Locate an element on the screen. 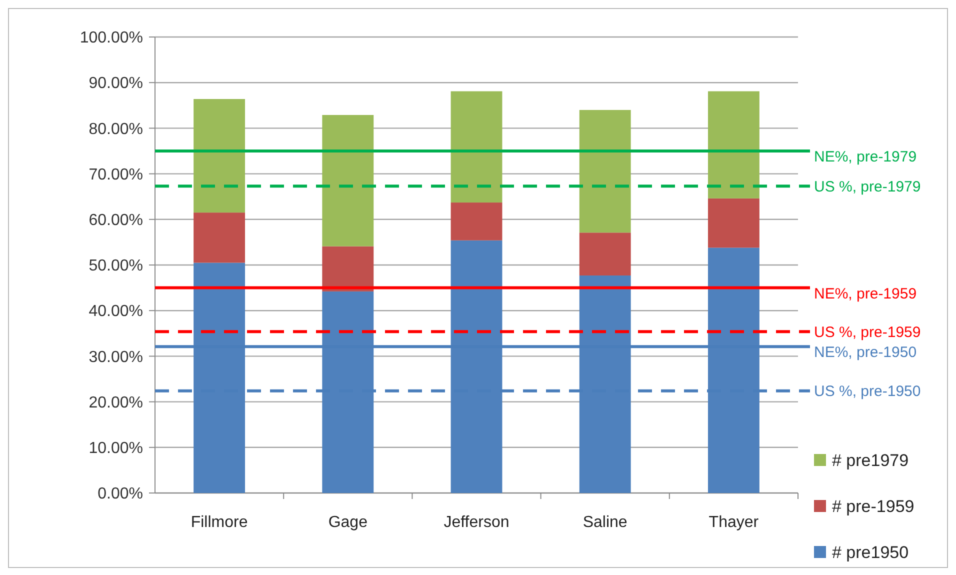  ref-line-label: US %, pre-1979 is located at coordinates (867, 187).